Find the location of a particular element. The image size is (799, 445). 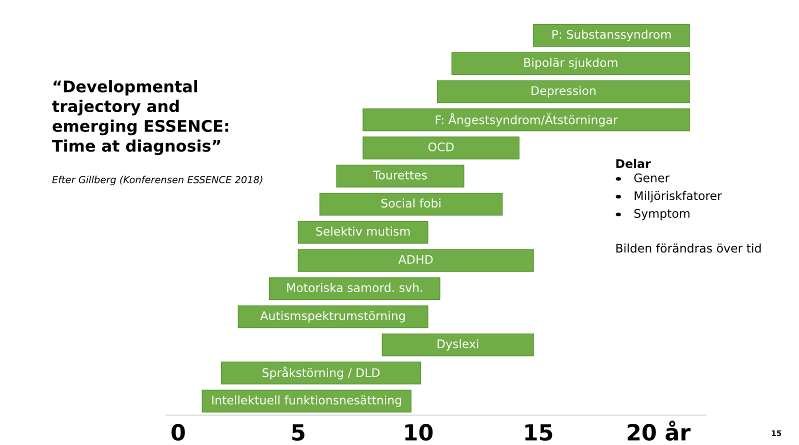

y-tick-label: OCD is located at coordinates (441, 147).